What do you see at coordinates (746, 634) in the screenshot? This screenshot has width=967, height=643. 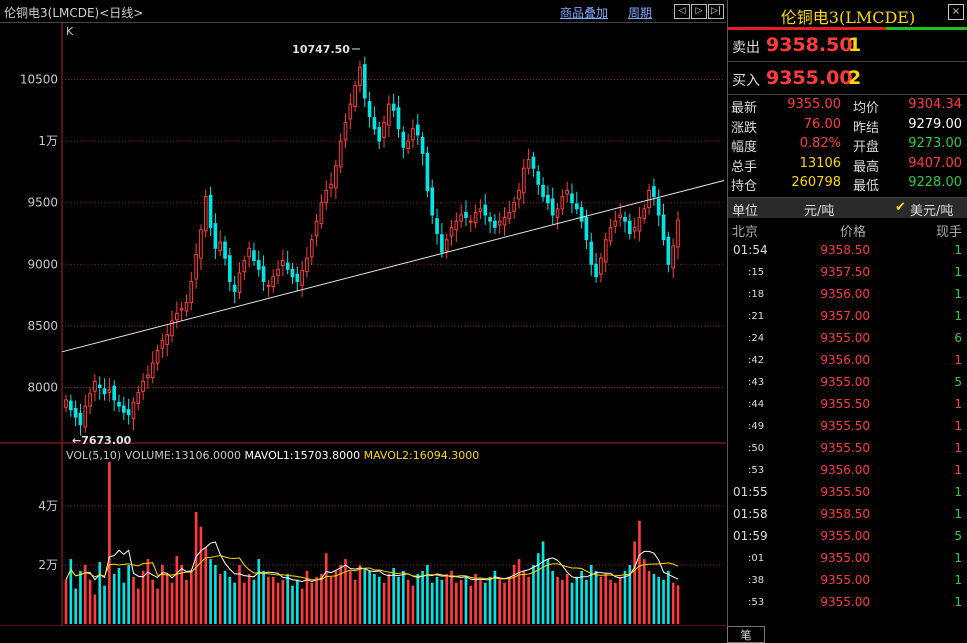 I see `tab-ticks: 笔` at bounding box center [746, 634].